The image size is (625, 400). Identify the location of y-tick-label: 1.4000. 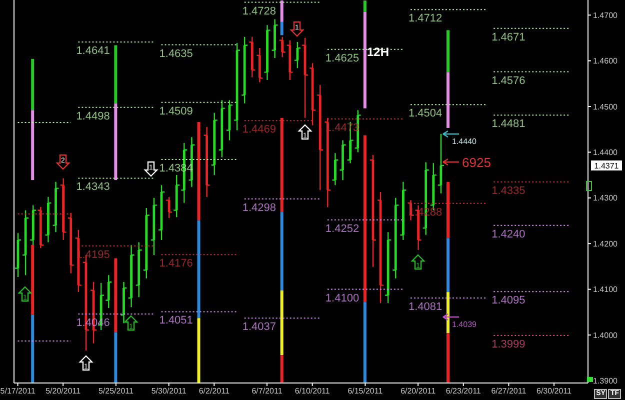
(605, 335).